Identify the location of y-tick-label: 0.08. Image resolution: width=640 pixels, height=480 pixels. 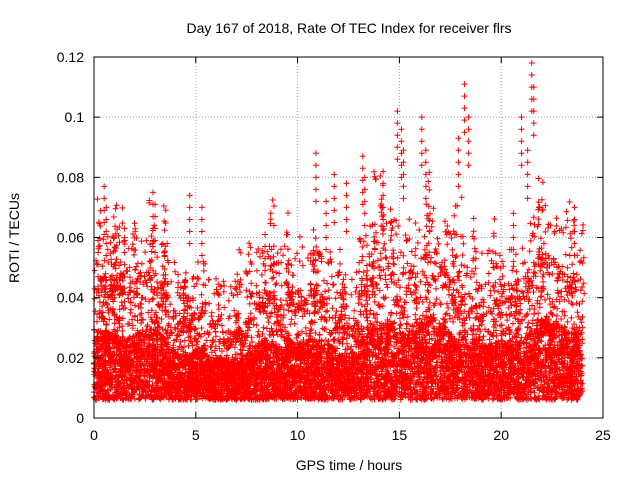
(70, 177).